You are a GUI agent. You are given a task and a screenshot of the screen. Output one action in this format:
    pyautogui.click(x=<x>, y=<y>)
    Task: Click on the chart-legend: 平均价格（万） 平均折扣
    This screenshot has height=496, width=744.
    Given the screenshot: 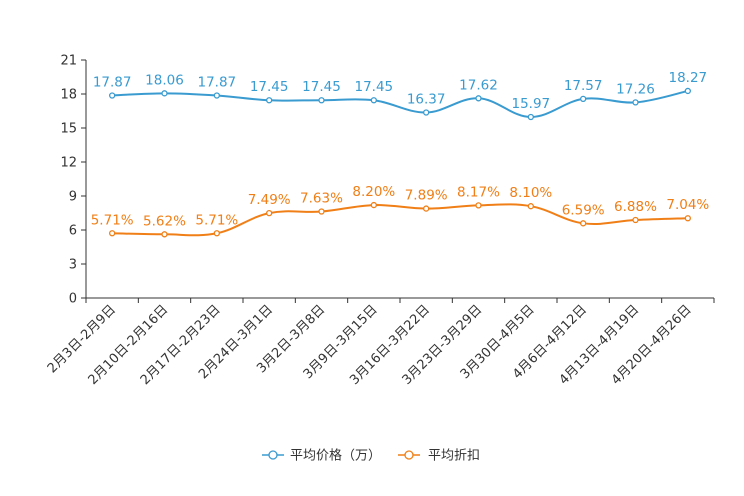 What is the action you would take?
    pyautogui.click(x=371, y=456)
    